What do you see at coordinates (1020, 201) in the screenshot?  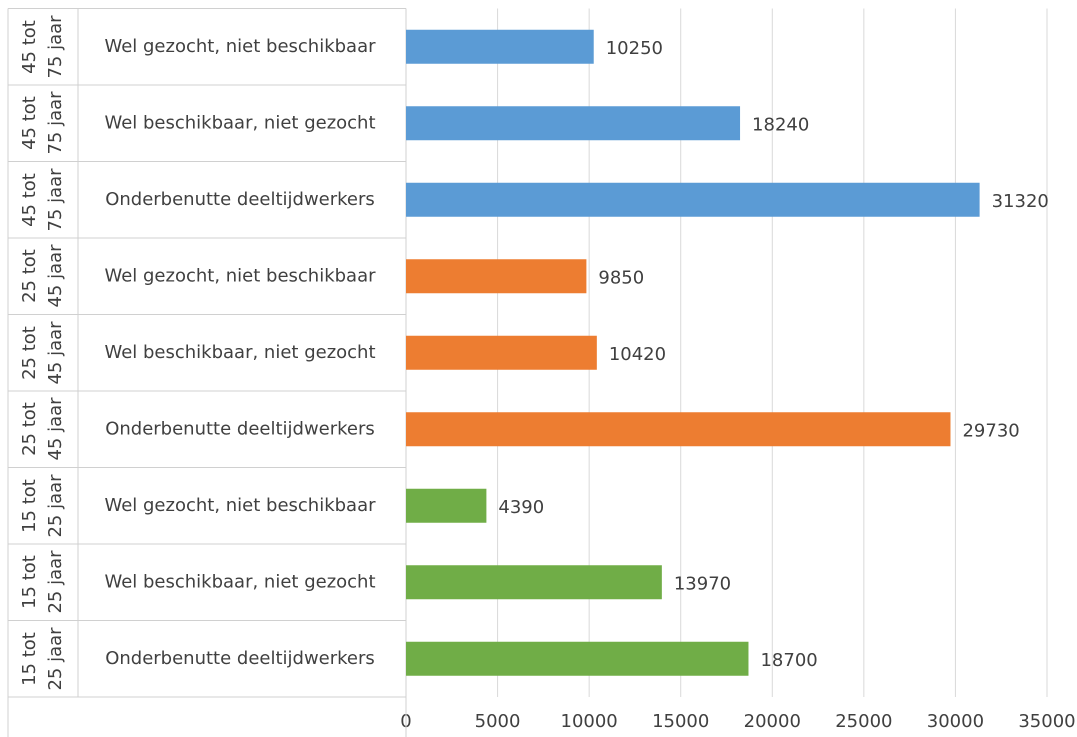 I see `value-label: 31320` at bounding box center [1020, 201].